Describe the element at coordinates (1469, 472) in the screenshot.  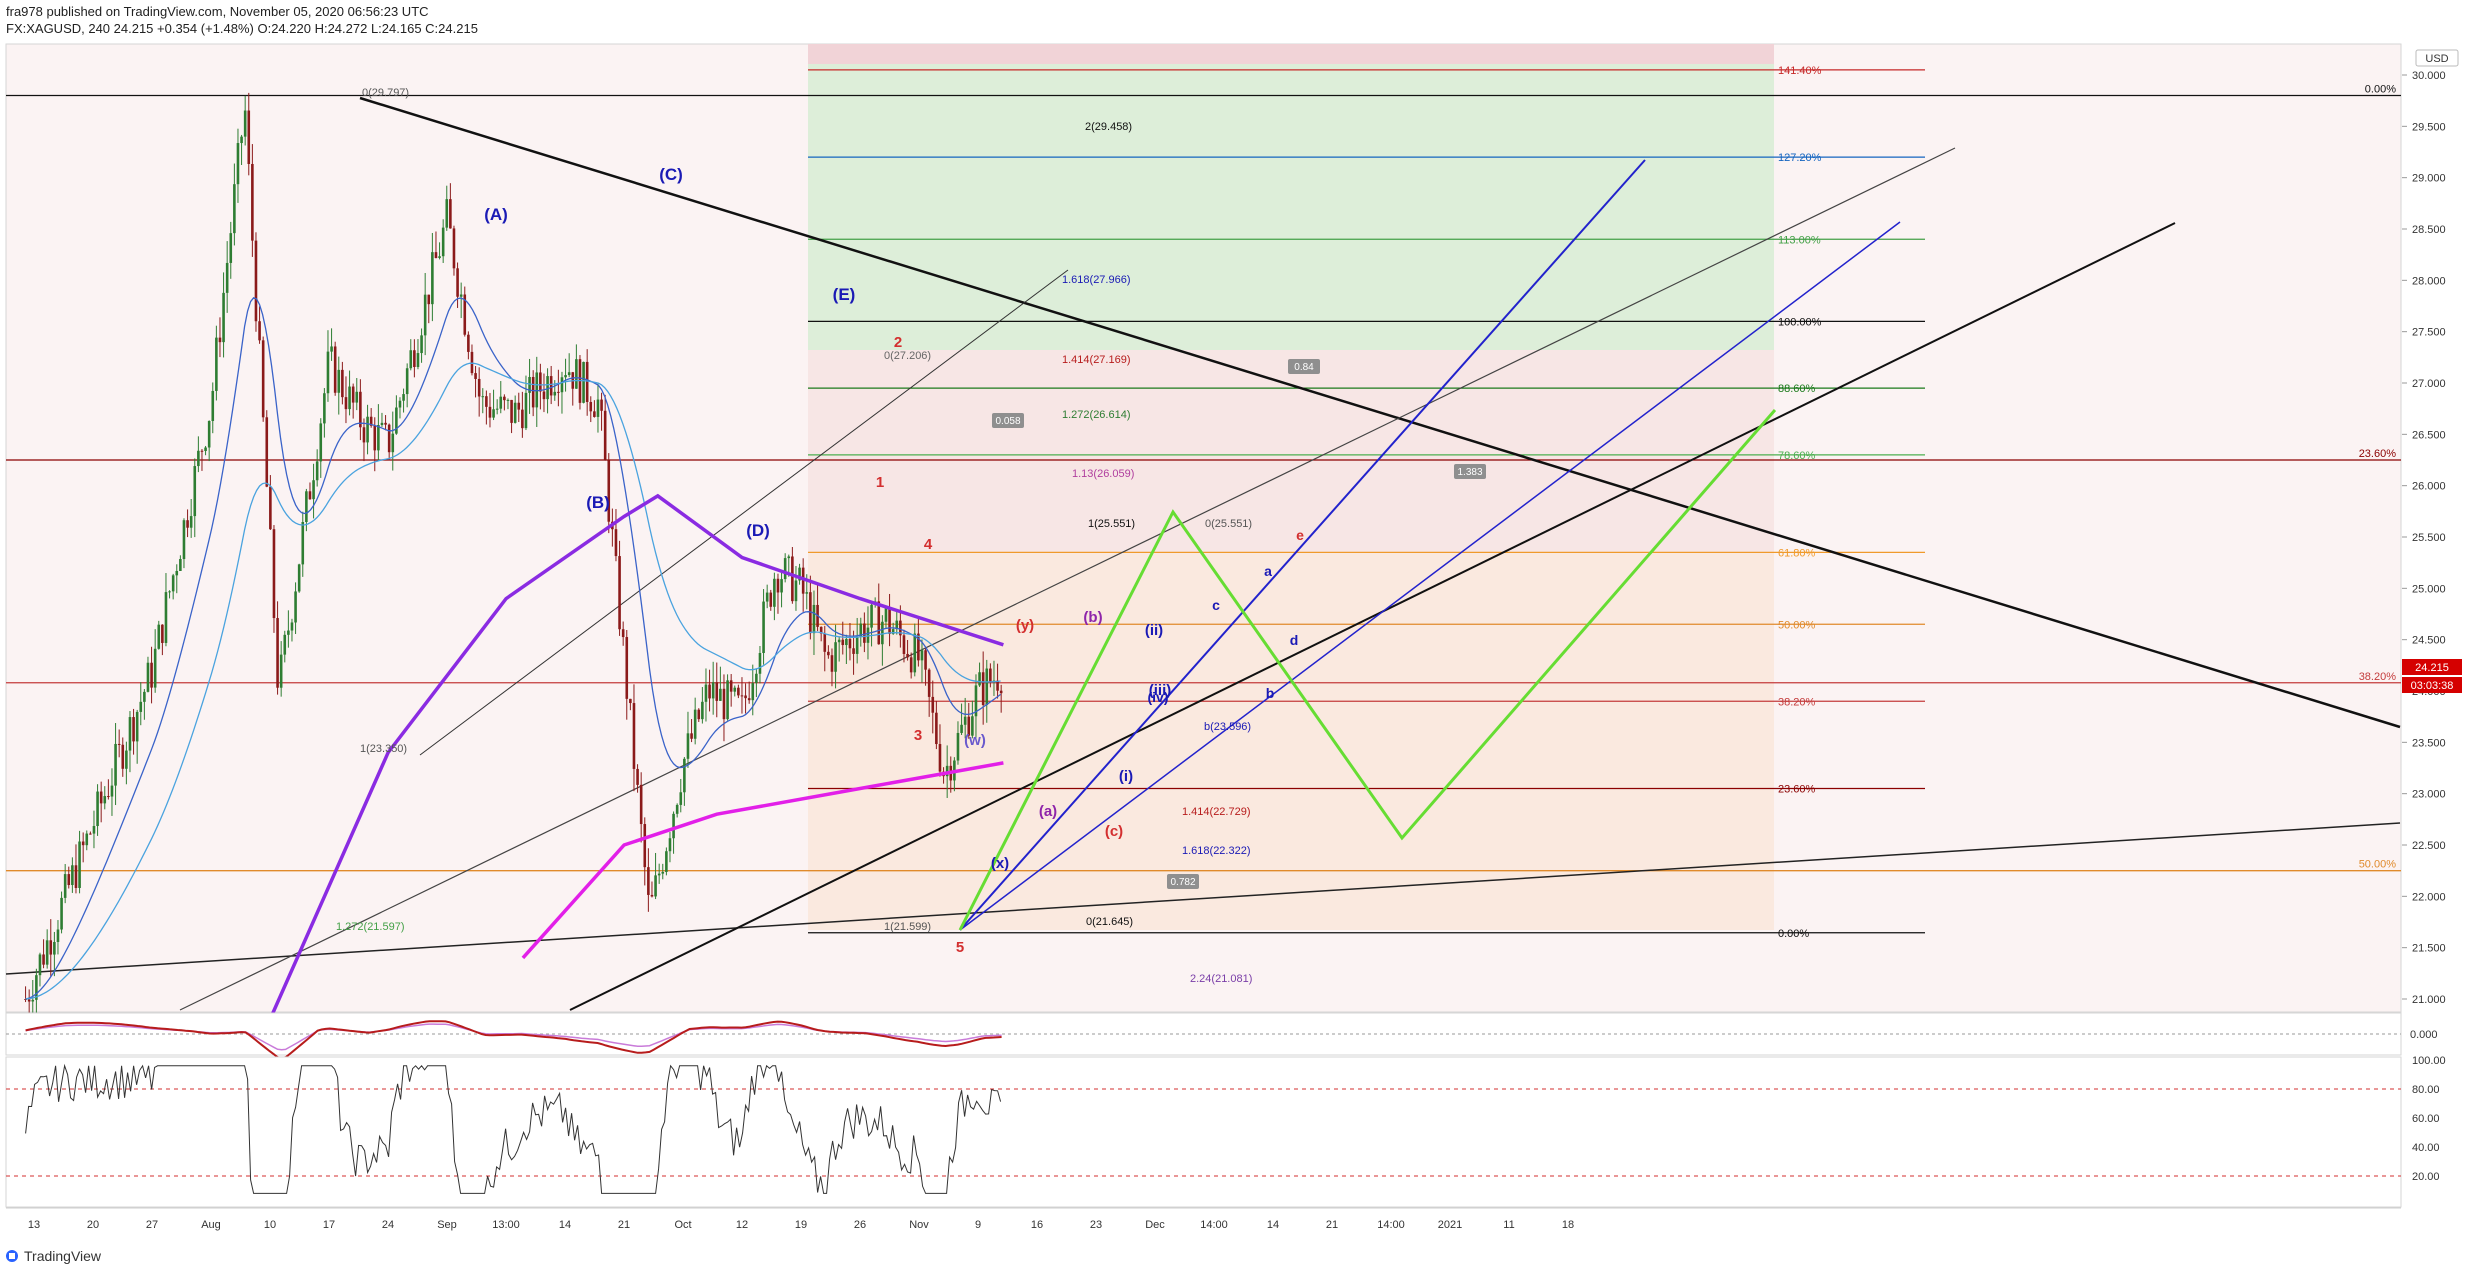
I see `measure-badge-label: 1.383` at that location.